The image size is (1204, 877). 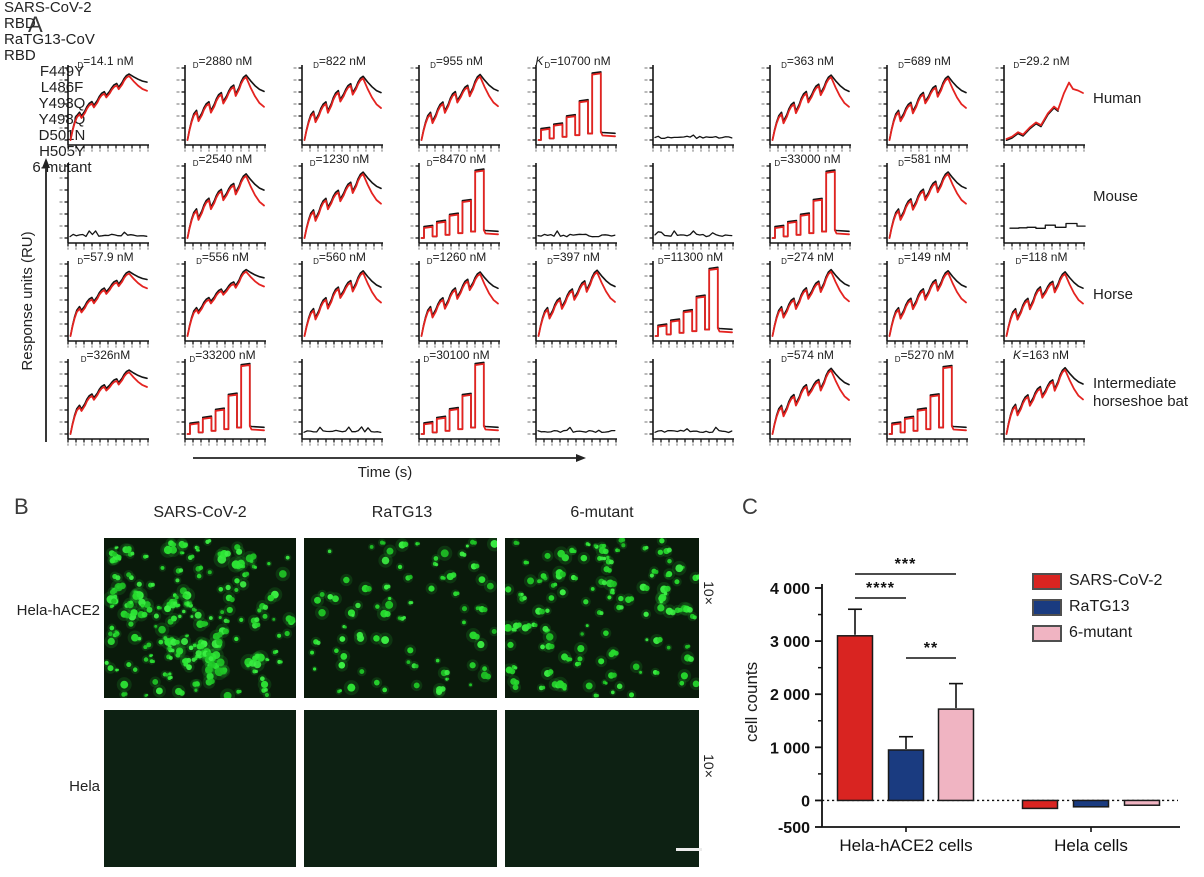 What do you see at coordinates (225, 355) in the screenshot?
I see `kd-value: =33200 nM` at bounding box center [225, 355].